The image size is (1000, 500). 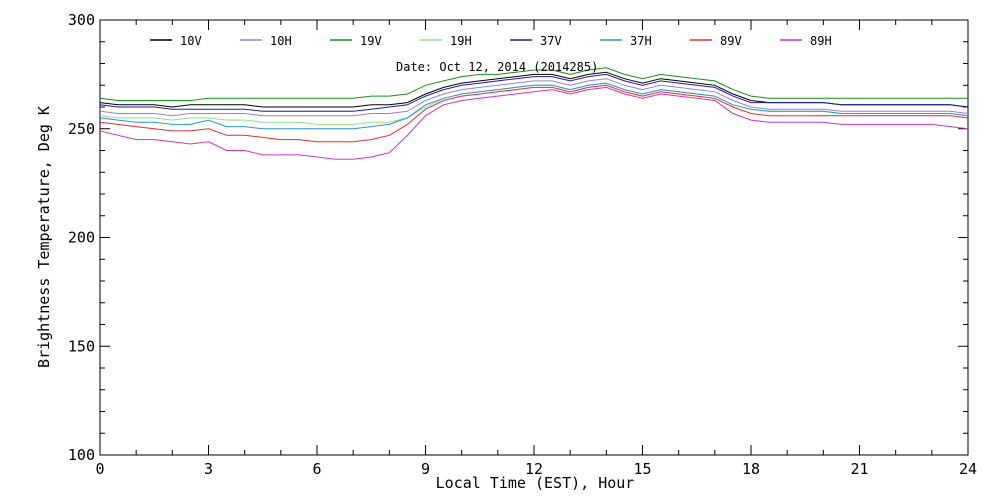 What do you see at coordinates (44, 237) in the screenshot?
I see `y-axis-title: Brightness Temperature, Deg K` at bounding box center [44, 237].